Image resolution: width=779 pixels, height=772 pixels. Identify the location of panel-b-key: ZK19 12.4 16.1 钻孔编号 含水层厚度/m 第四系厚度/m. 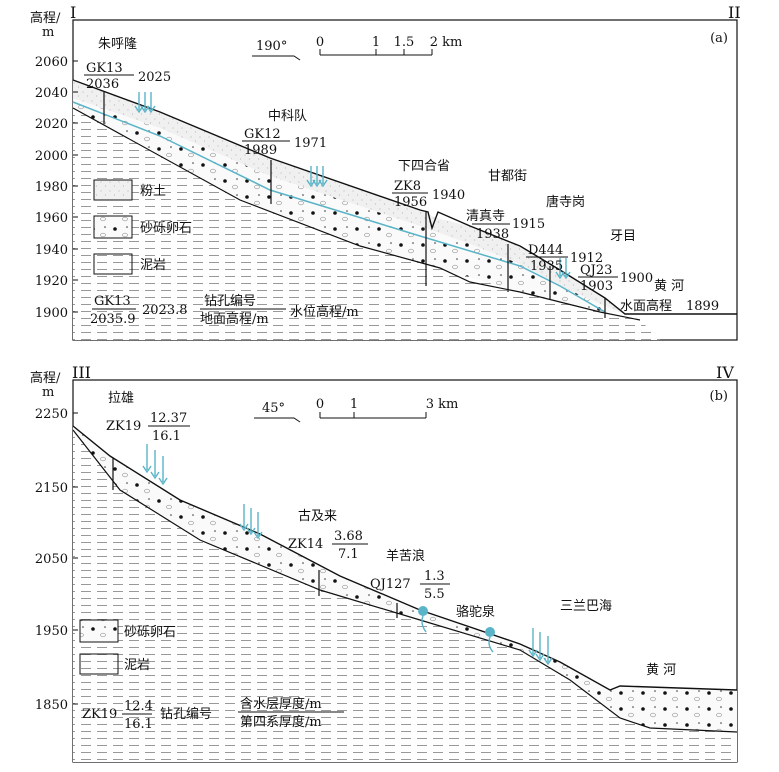
(213, 714).